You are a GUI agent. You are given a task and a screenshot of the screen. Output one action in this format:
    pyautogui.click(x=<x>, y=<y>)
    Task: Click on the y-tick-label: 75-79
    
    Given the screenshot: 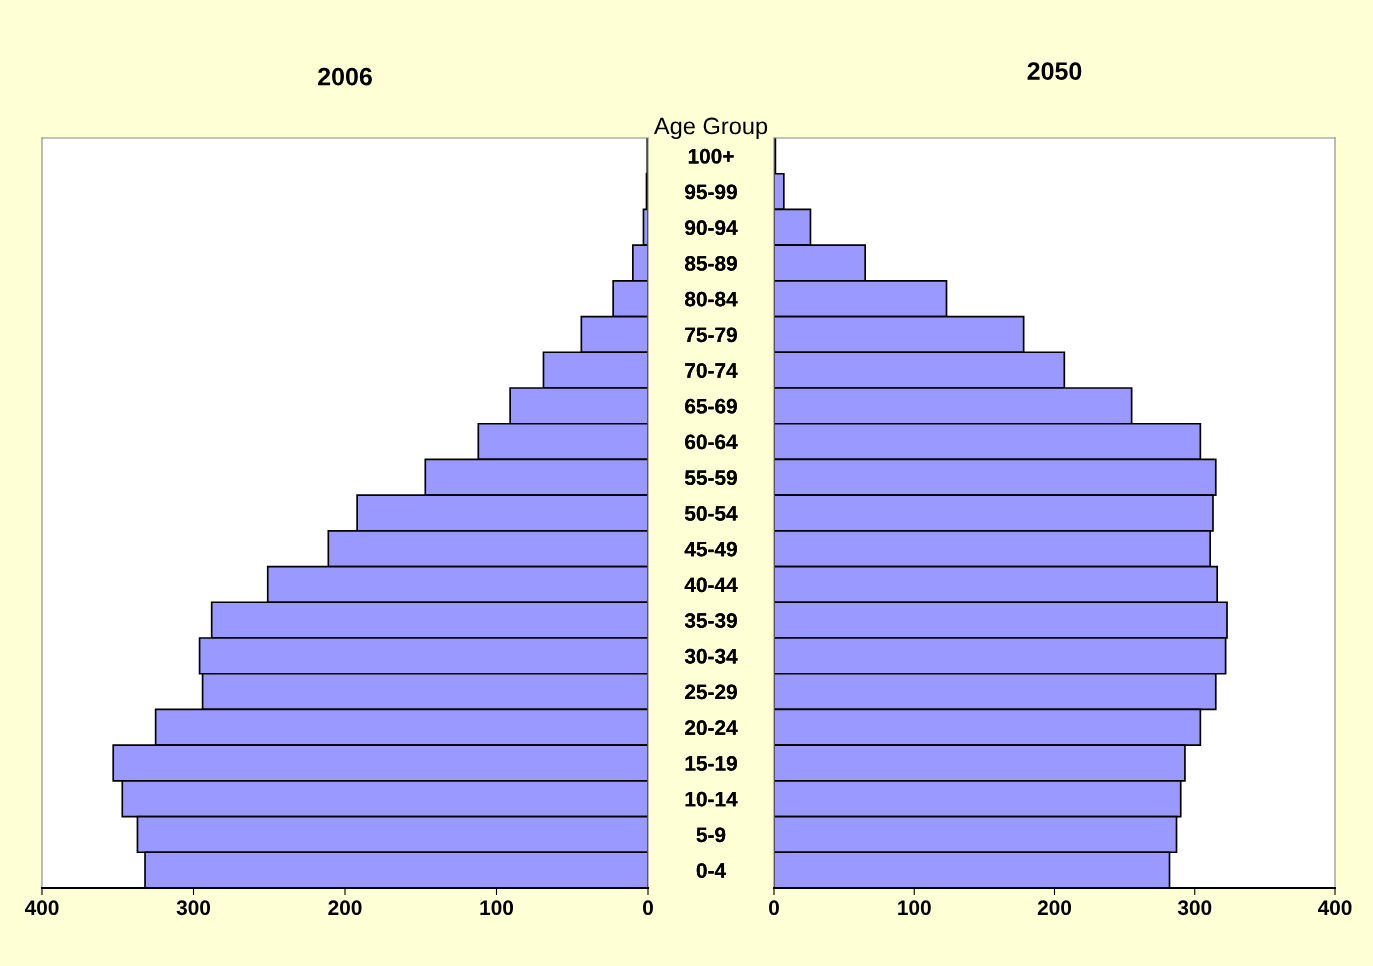 What is the action you would take?
    pyautogui.click(x=711, y=335)
    